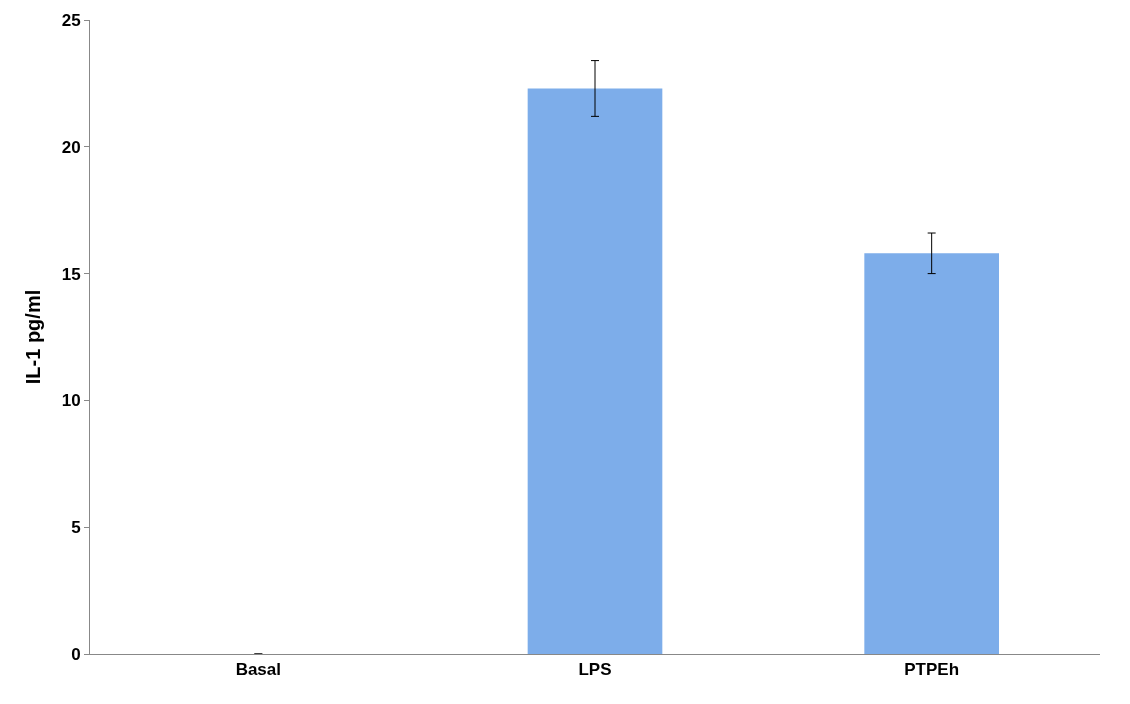 The width and height of the screenshot is (1130, 704). Describe the element at coordinates (71, 147) in the screenshot. I see `y-tick-label: 20` at that location.